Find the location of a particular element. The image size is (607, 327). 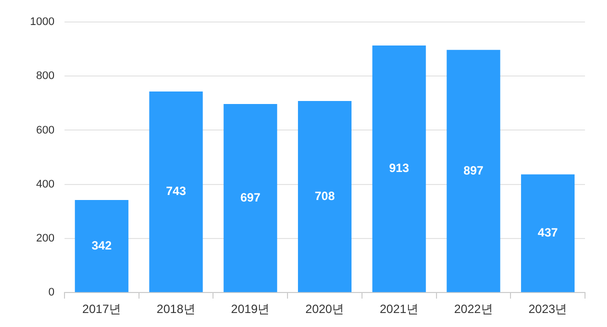

data-label: 897 is located at coordinates (473, 170).